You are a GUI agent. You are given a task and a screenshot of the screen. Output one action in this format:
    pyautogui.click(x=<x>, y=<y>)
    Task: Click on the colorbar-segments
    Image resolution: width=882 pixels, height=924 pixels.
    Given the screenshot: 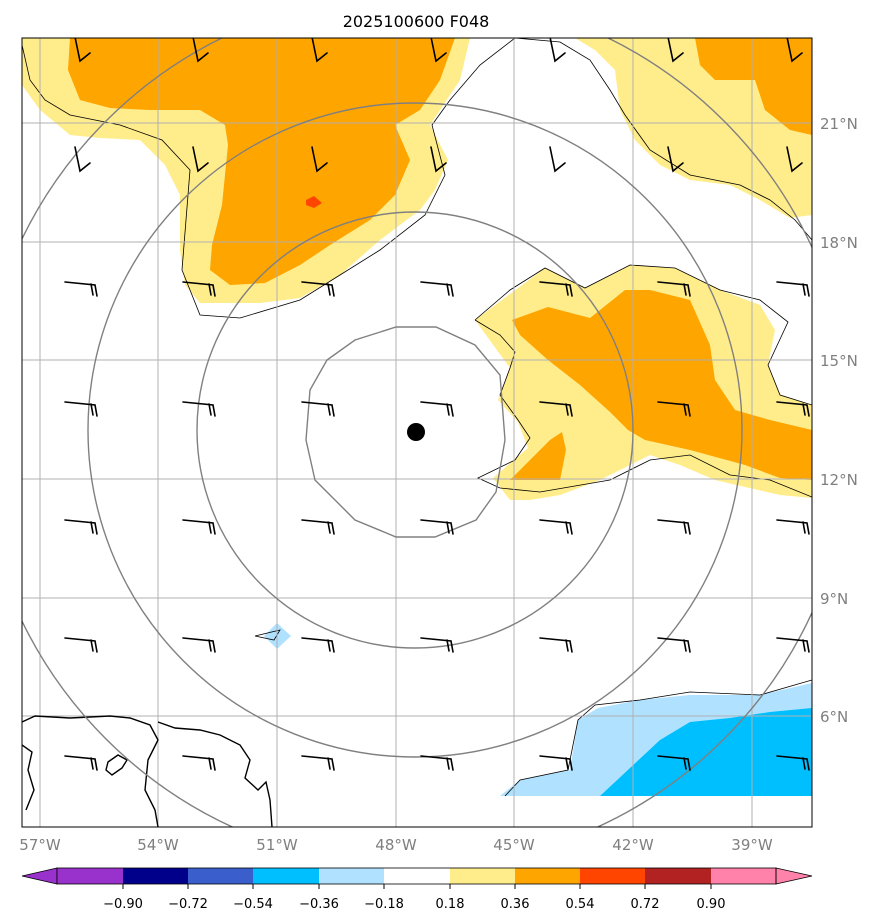 What is the action you would take?
    pyautogui.click(x=416, y=876)
    